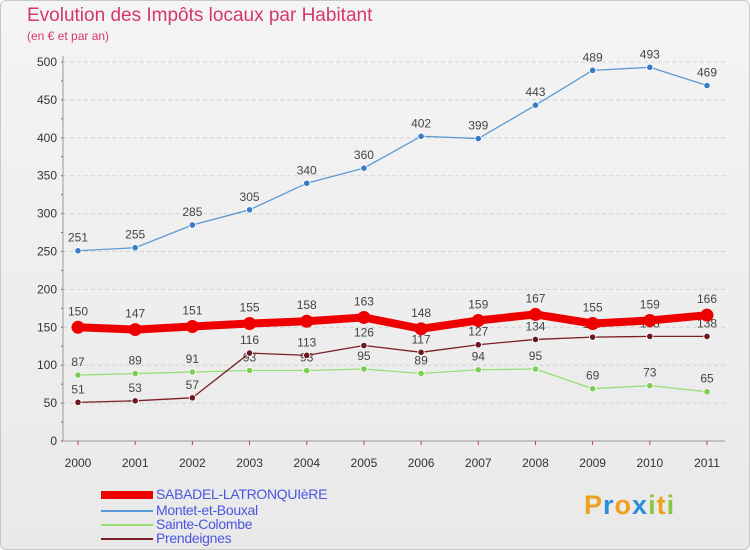 This screenshot has width=750, height=550. What do you see at coordinates (649, 463) in the screenshot?
I see `x-tick-label: 2010` at bounding box center [649, 463].